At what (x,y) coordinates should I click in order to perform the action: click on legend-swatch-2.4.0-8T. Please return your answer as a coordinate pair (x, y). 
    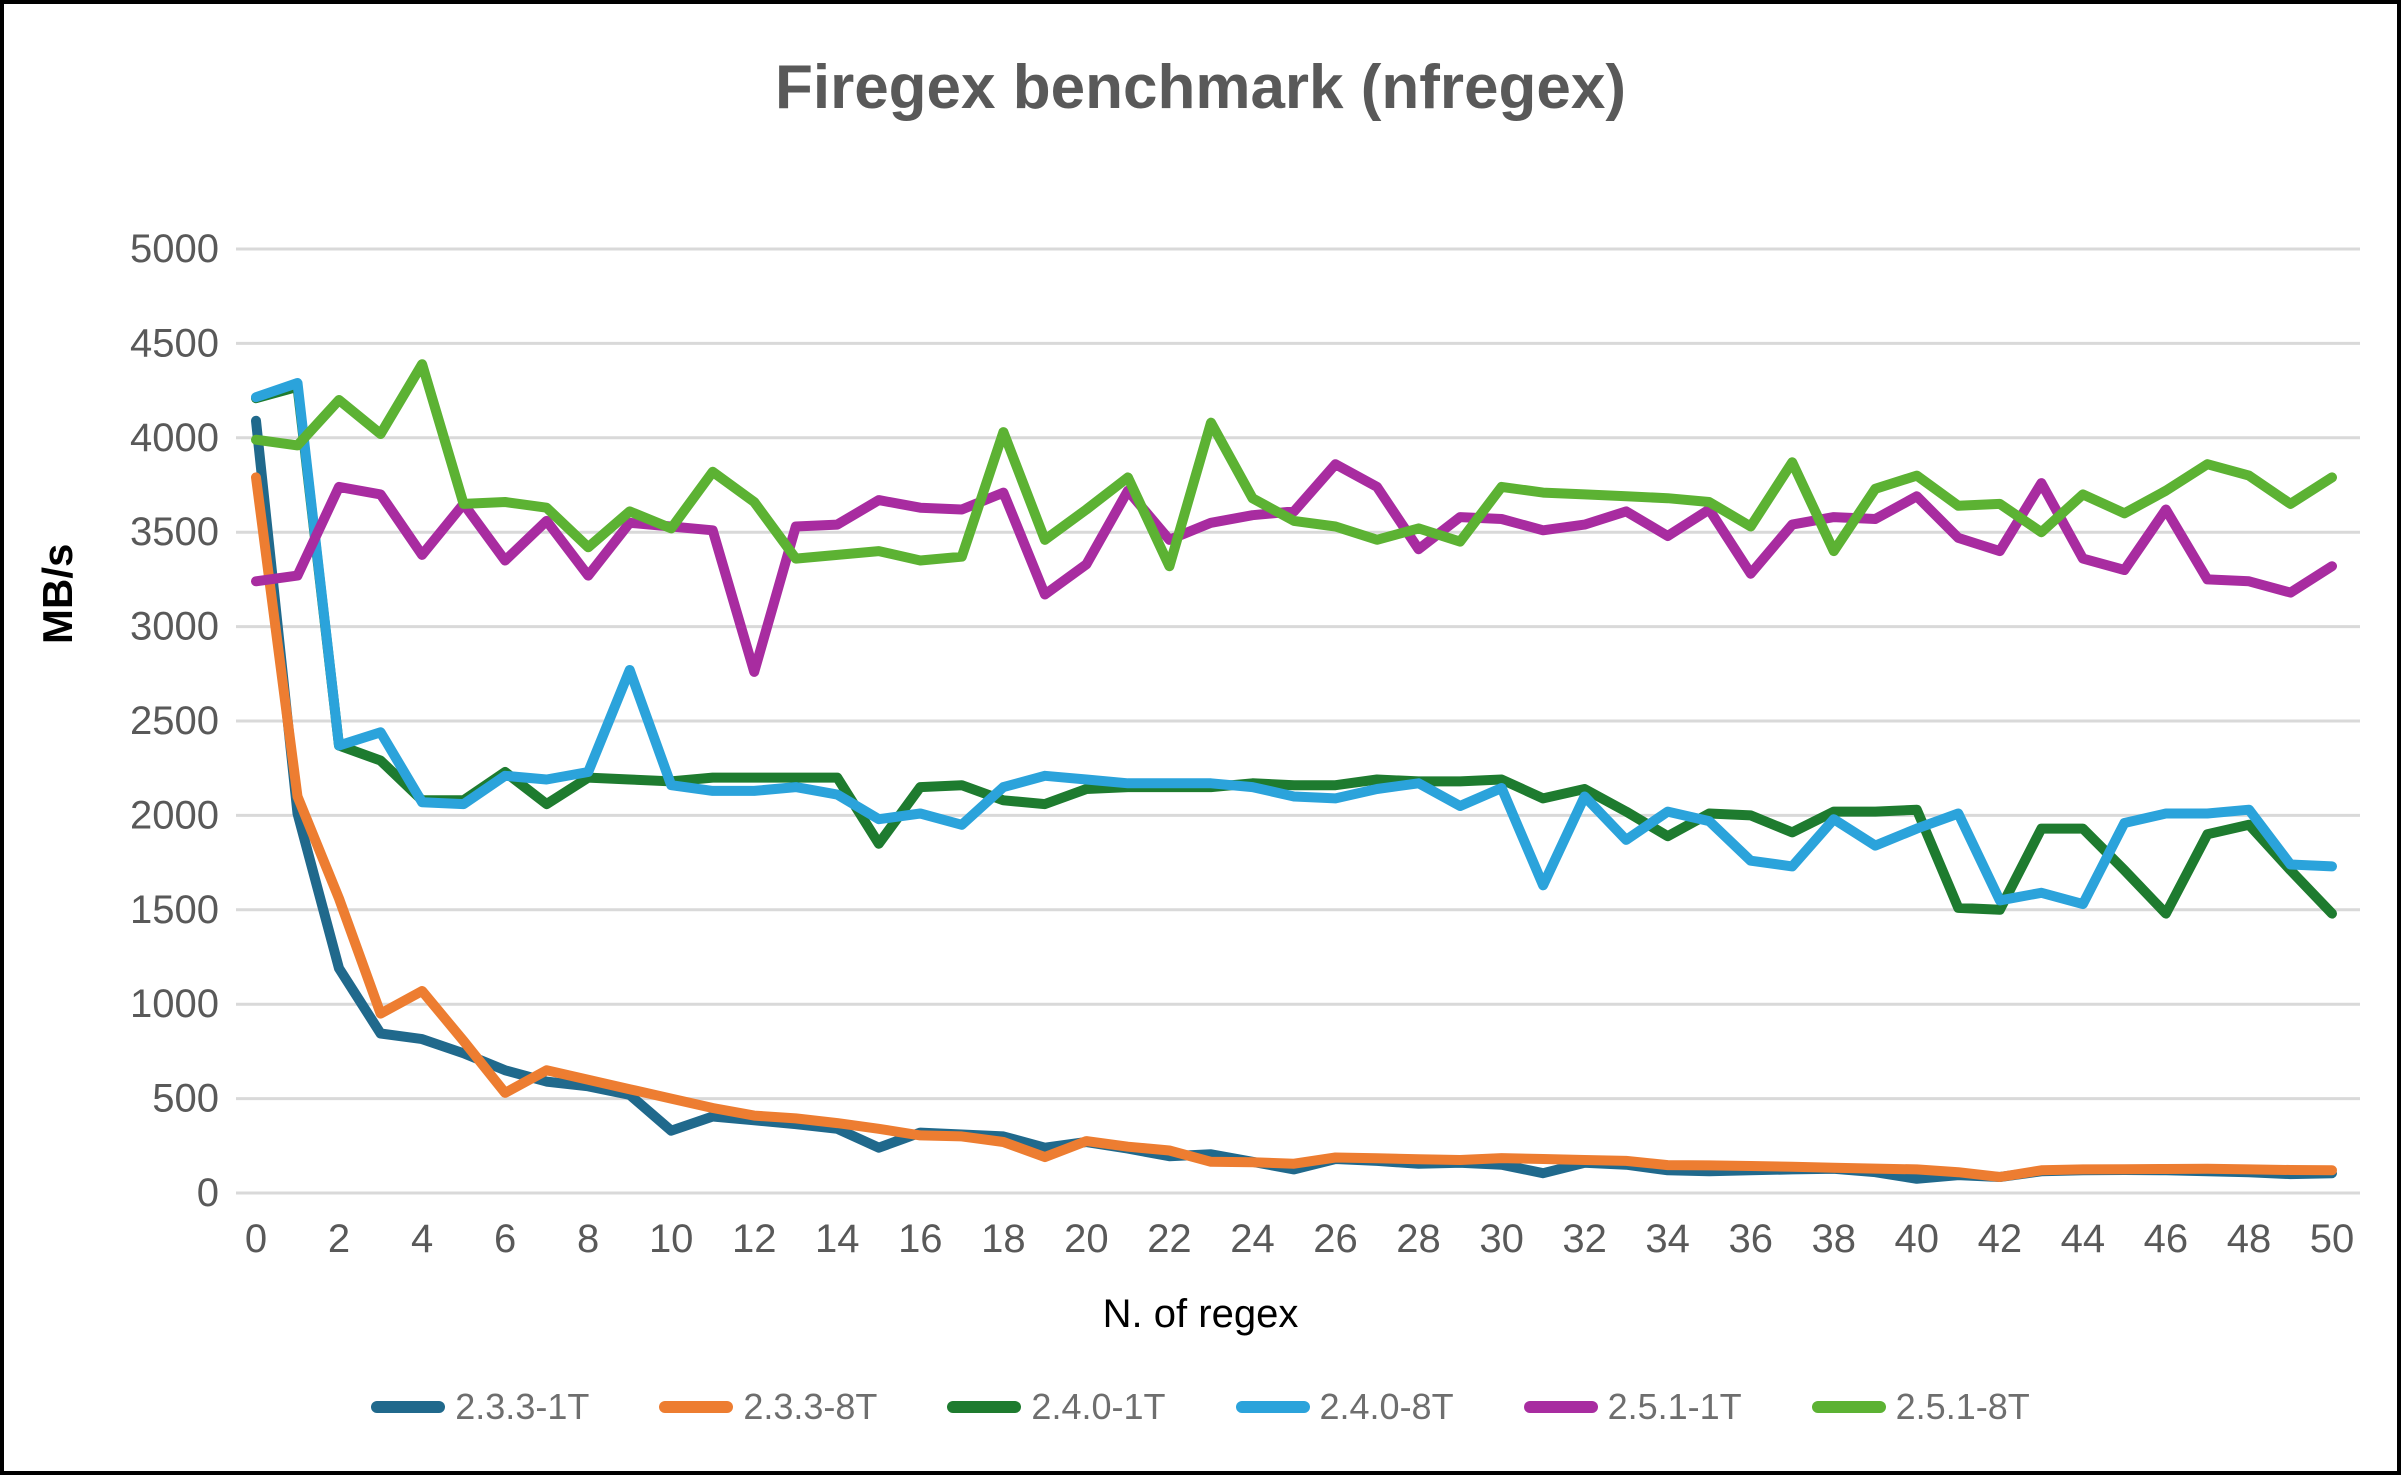
    Looking at the image, I should click on (1272, 1407).